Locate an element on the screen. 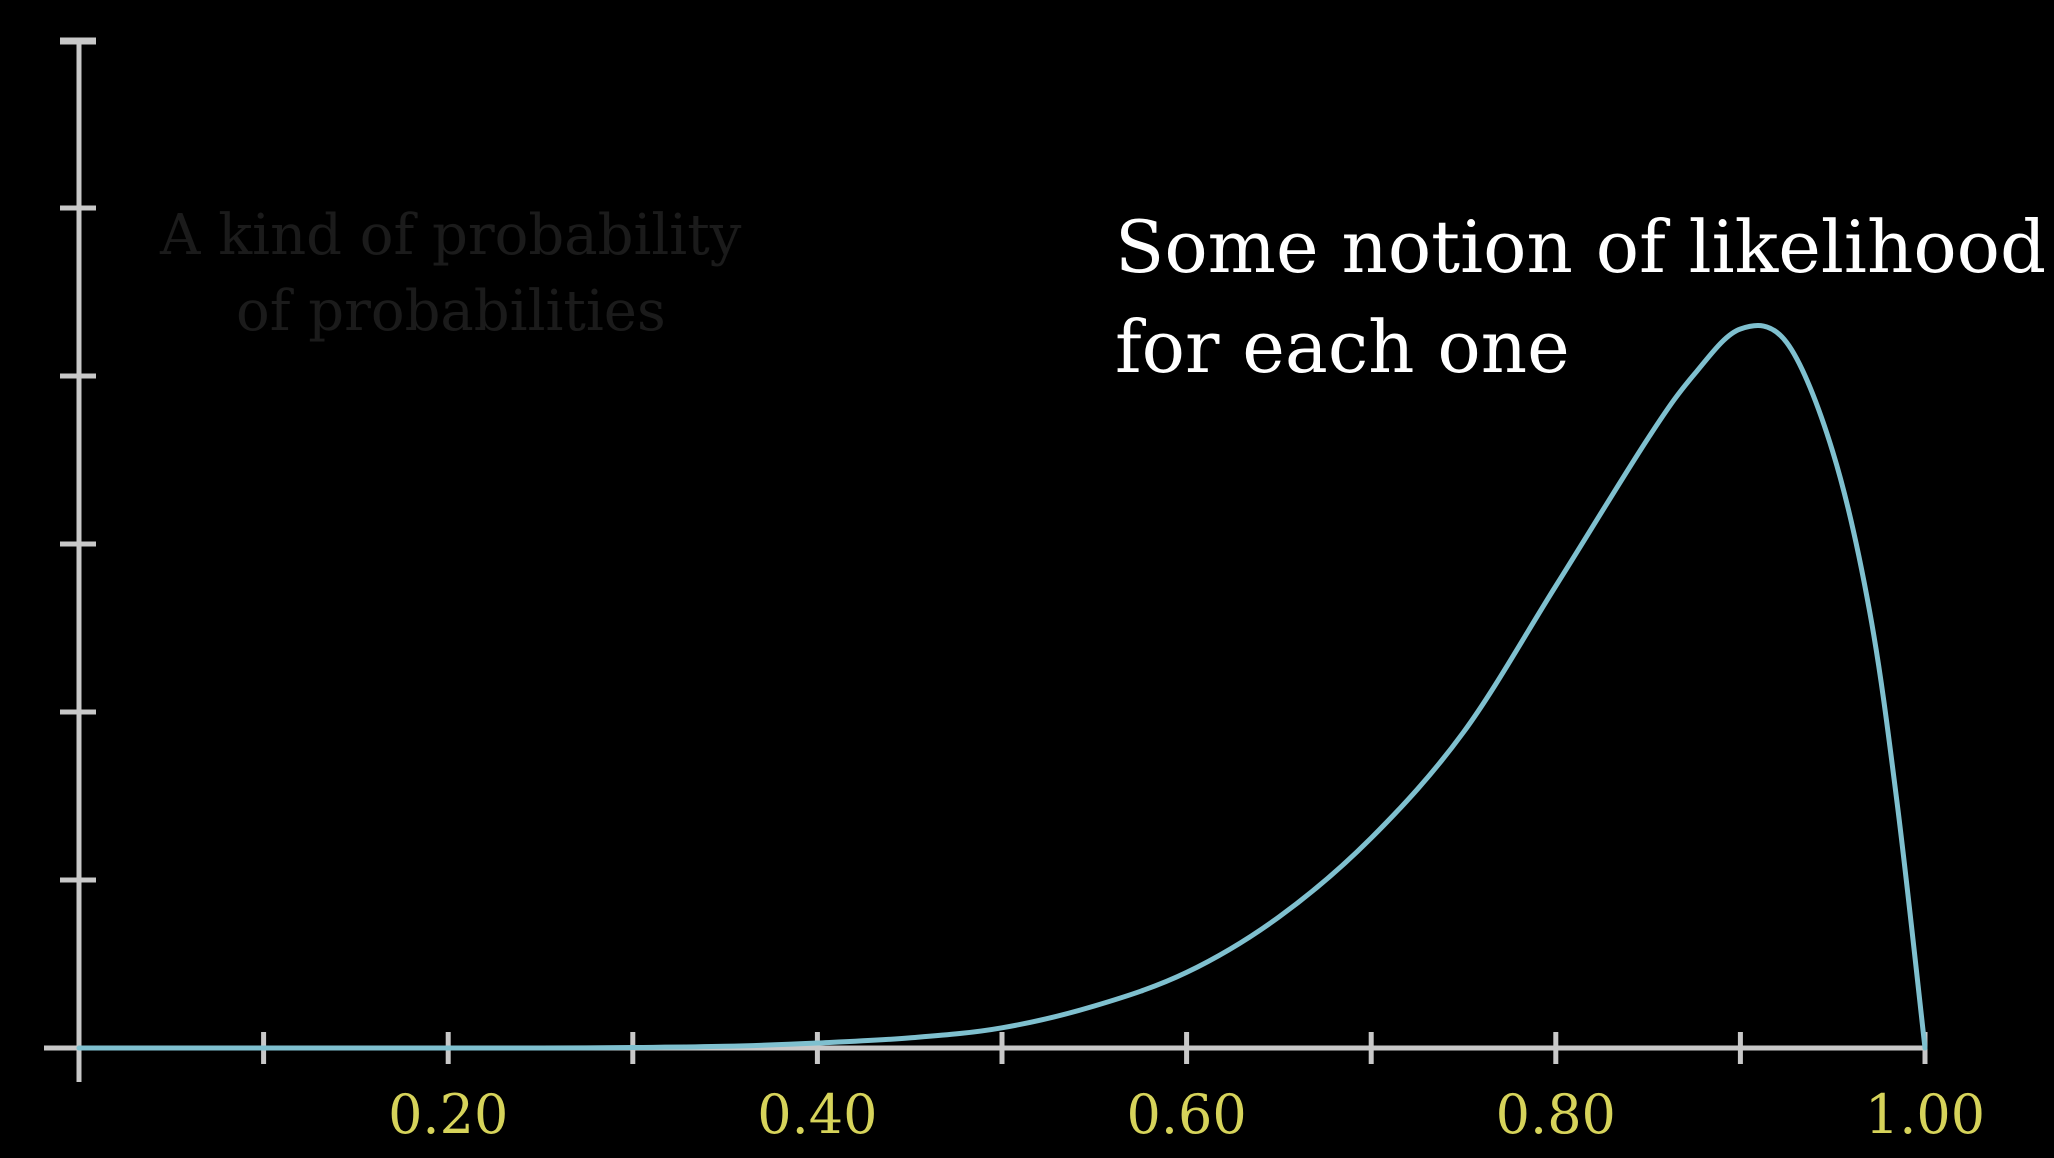 The height and width of the screenshot is (1158, 2054). x-tick-label: 0.60 is located at coordinates (1186, 1114).